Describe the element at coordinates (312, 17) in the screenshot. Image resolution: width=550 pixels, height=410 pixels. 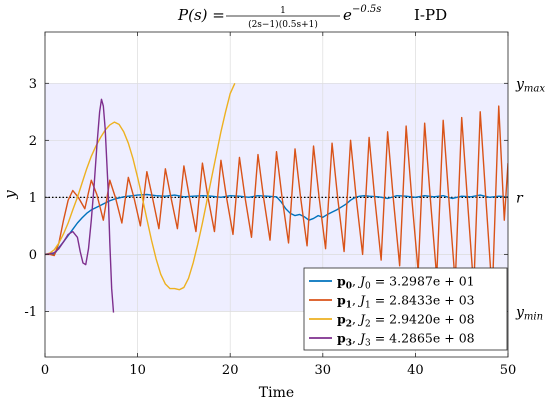
I see `chart-title: P(s) = 1 (2s−1)(0.5s+1) e −0.5s I-PD` at that location.